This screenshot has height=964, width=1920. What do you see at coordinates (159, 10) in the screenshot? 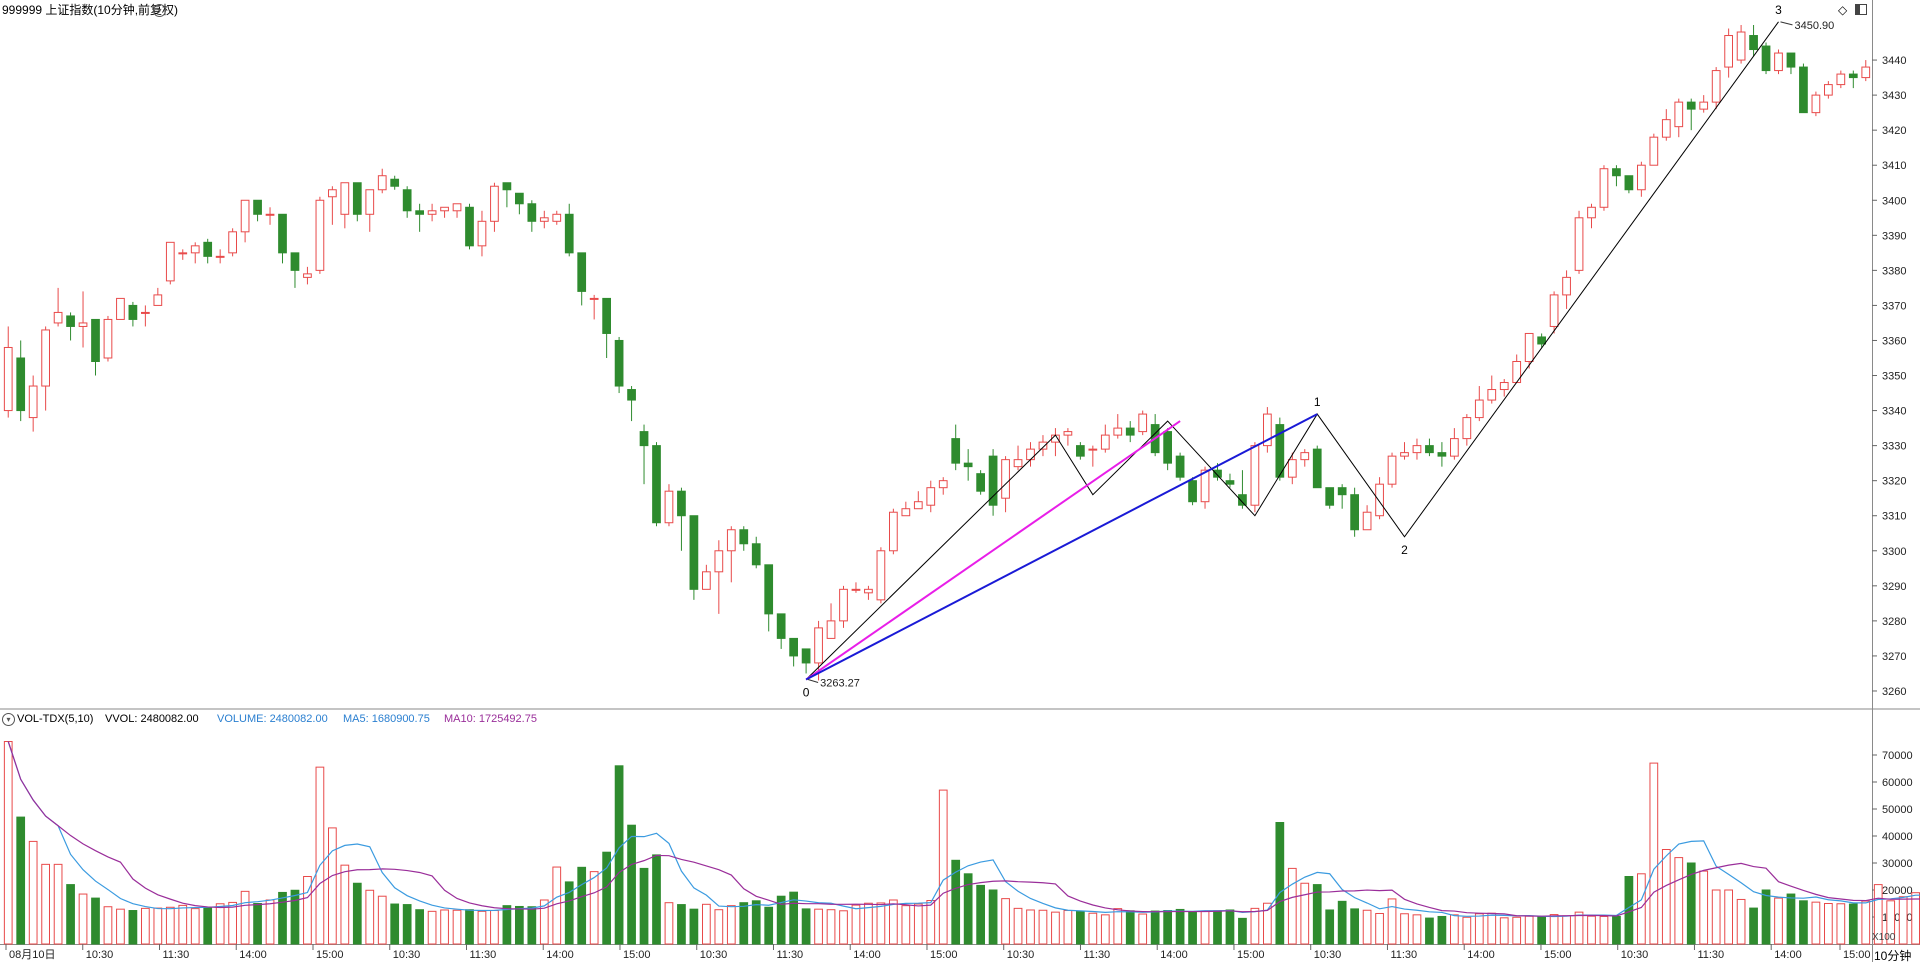
I see `chevron-down-icon: ▾` at bounding box center [159, 10].